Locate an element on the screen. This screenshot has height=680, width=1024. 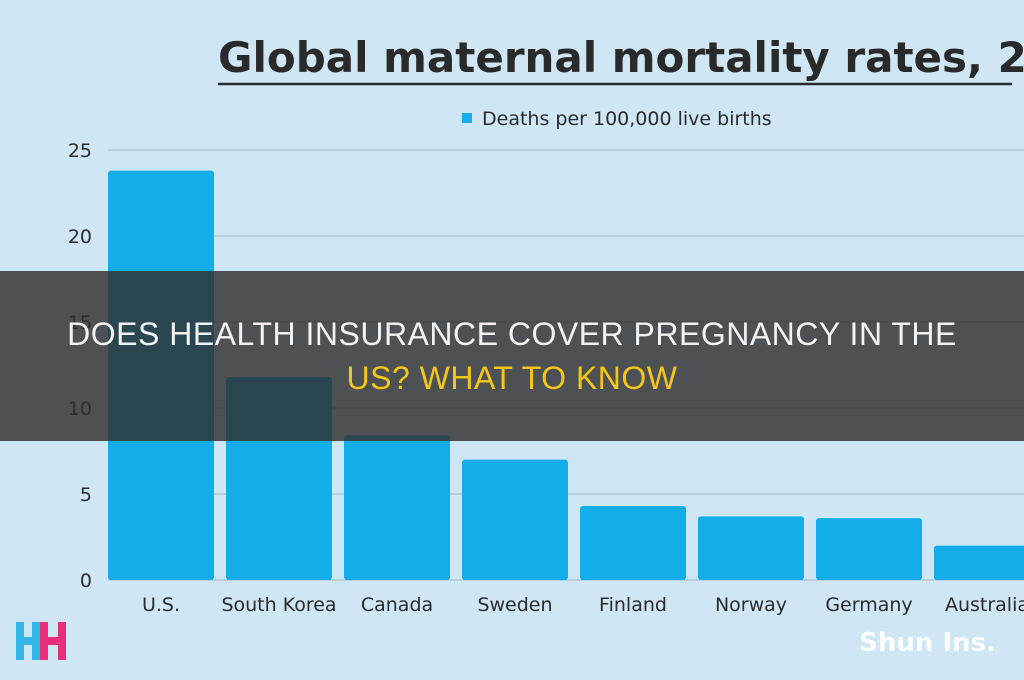
y-tick-label: 0 is located at coordinates (86, 581).